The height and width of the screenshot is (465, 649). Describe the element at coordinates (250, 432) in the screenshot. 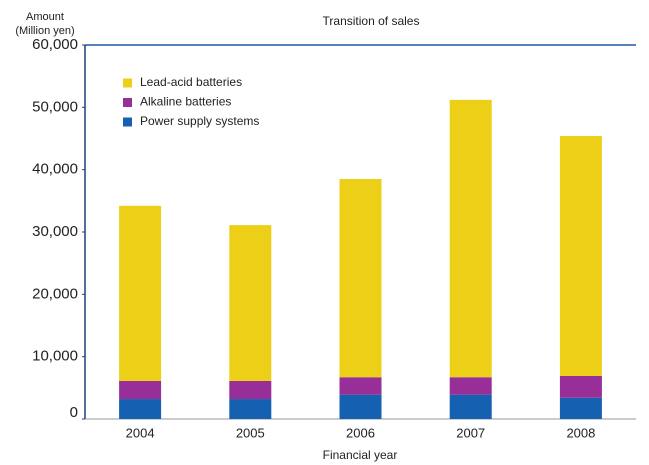

I see `x-tick-label: 2005` at that location.